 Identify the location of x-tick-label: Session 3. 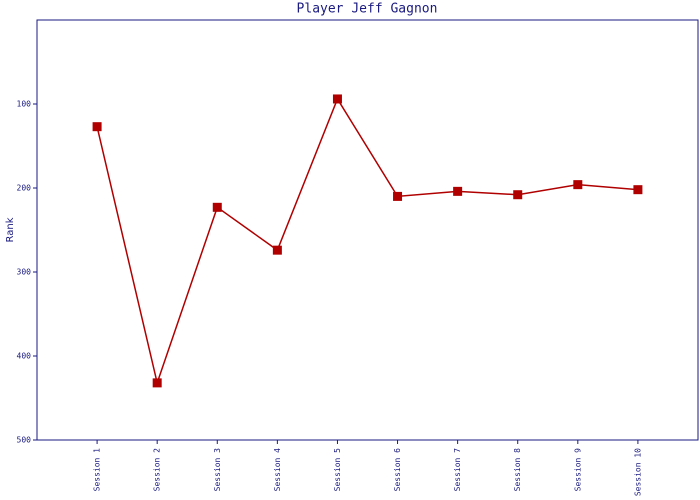
(217, 470).